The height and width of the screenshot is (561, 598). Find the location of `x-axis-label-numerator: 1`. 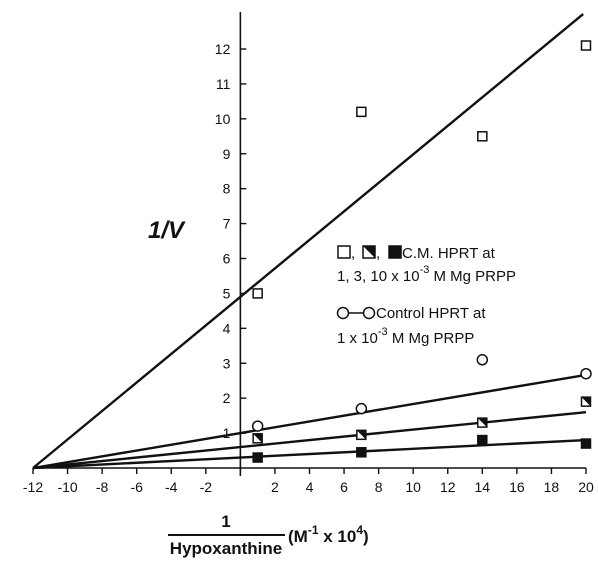

x-axis-label-numerator: 1 is located at coordinates (225, 521).